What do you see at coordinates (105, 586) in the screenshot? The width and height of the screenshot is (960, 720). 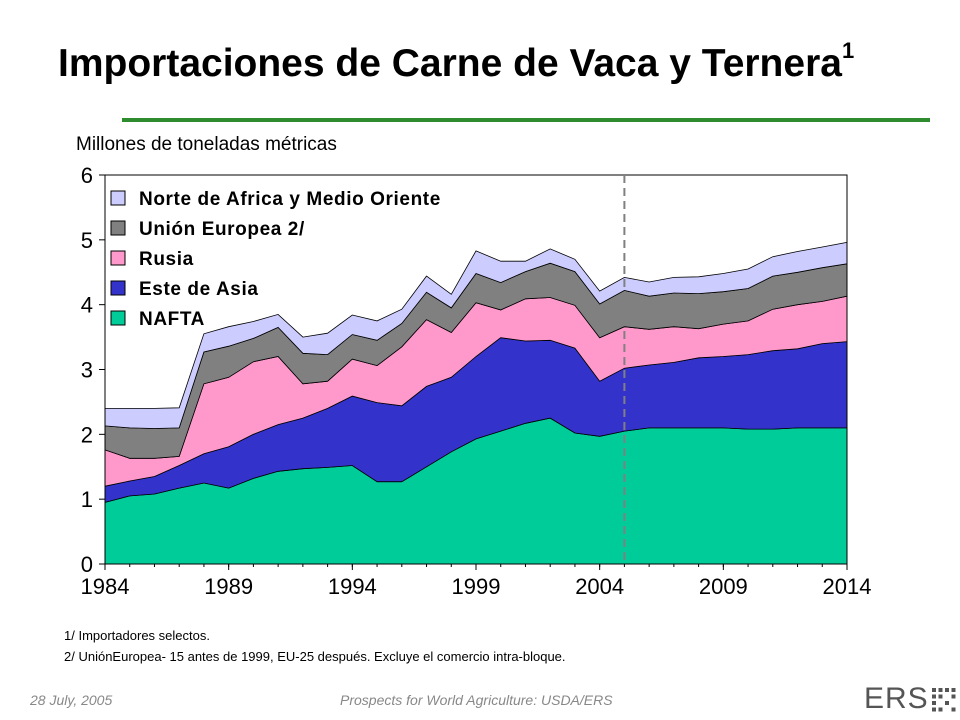 I see `x-tick-label: 1984` at bounding box center [105, 586].